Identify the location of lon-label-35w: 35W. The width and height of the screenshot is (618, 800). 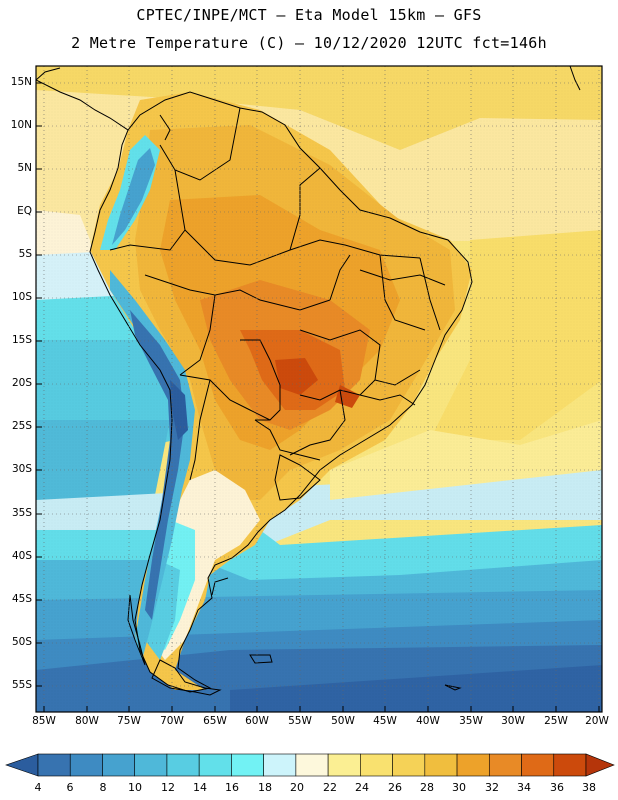
(471, 721).